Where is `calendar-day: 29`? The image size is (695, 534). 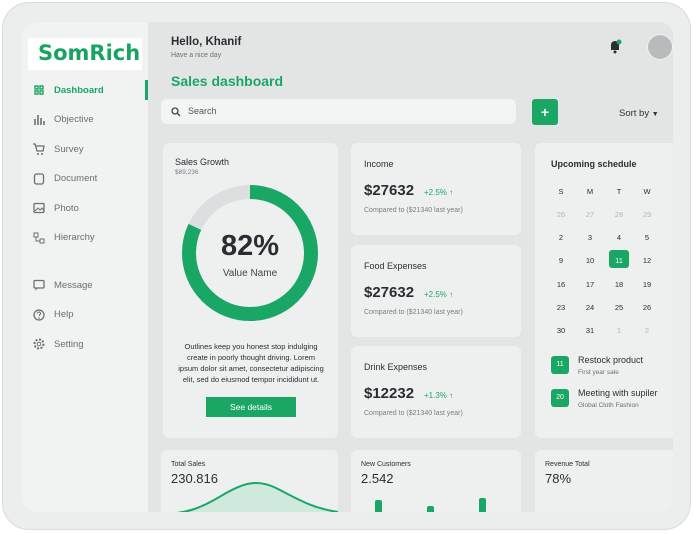 calendar-day: 29 is located at coordinates (647, 214).